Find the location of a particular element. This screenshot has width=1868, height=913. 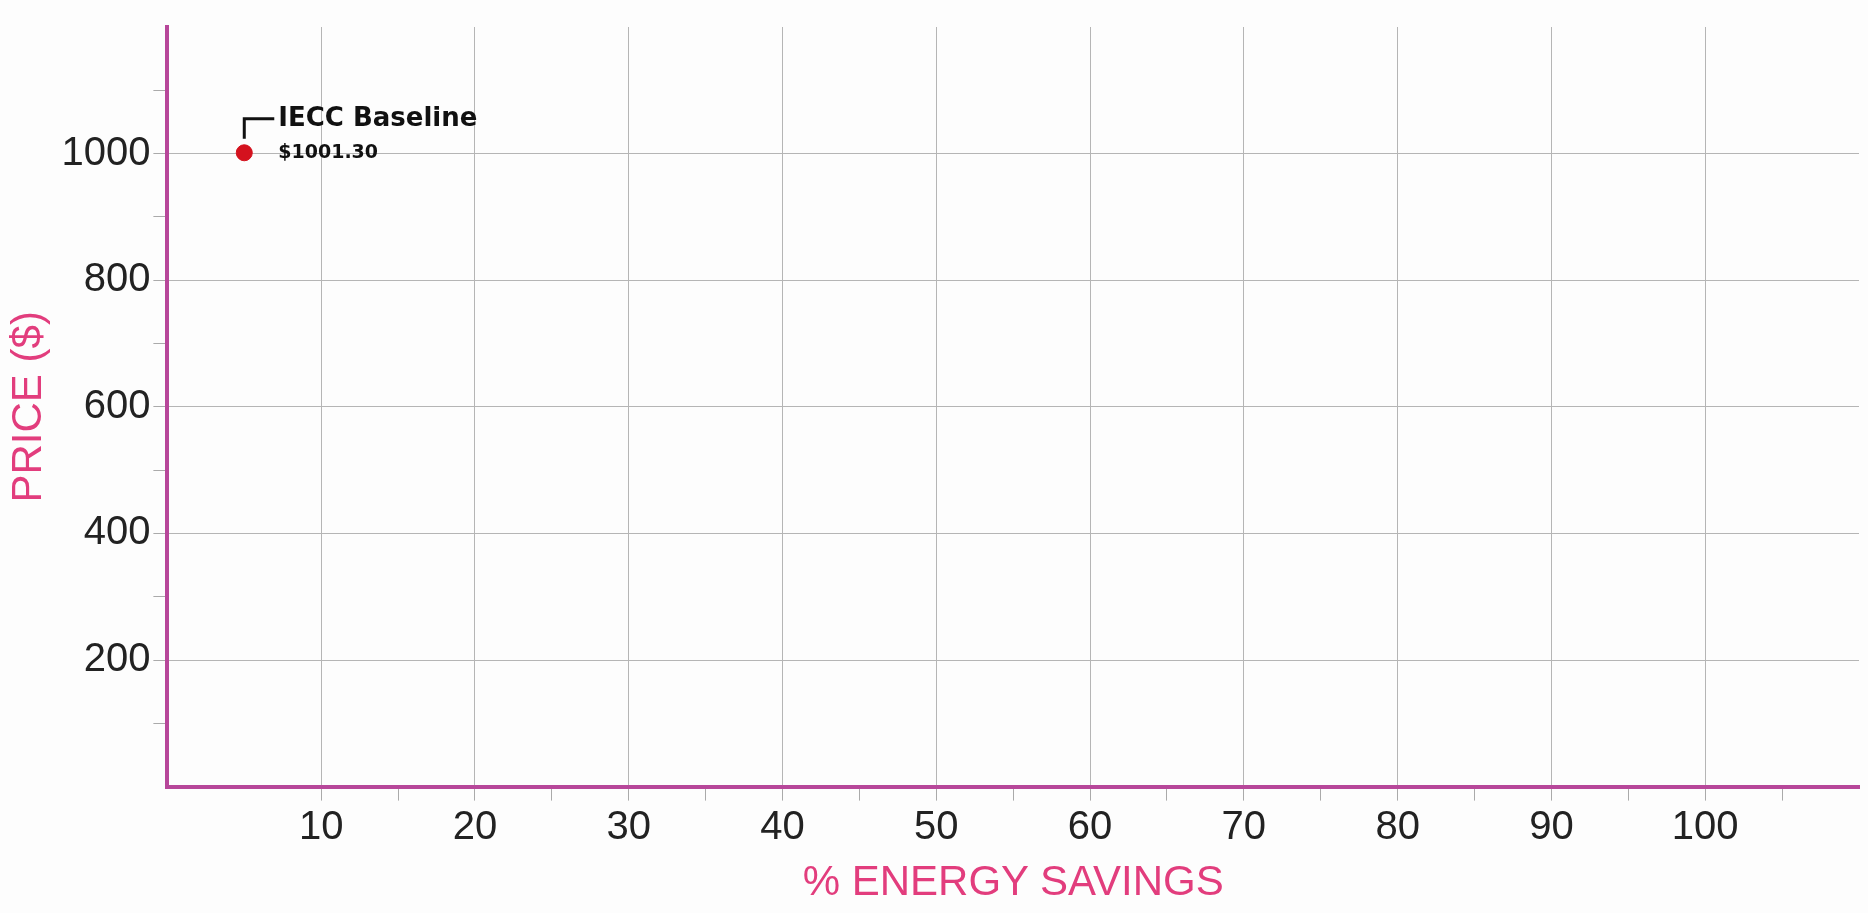

x-tick-label: 90 is located at coordinates (1551, 824).